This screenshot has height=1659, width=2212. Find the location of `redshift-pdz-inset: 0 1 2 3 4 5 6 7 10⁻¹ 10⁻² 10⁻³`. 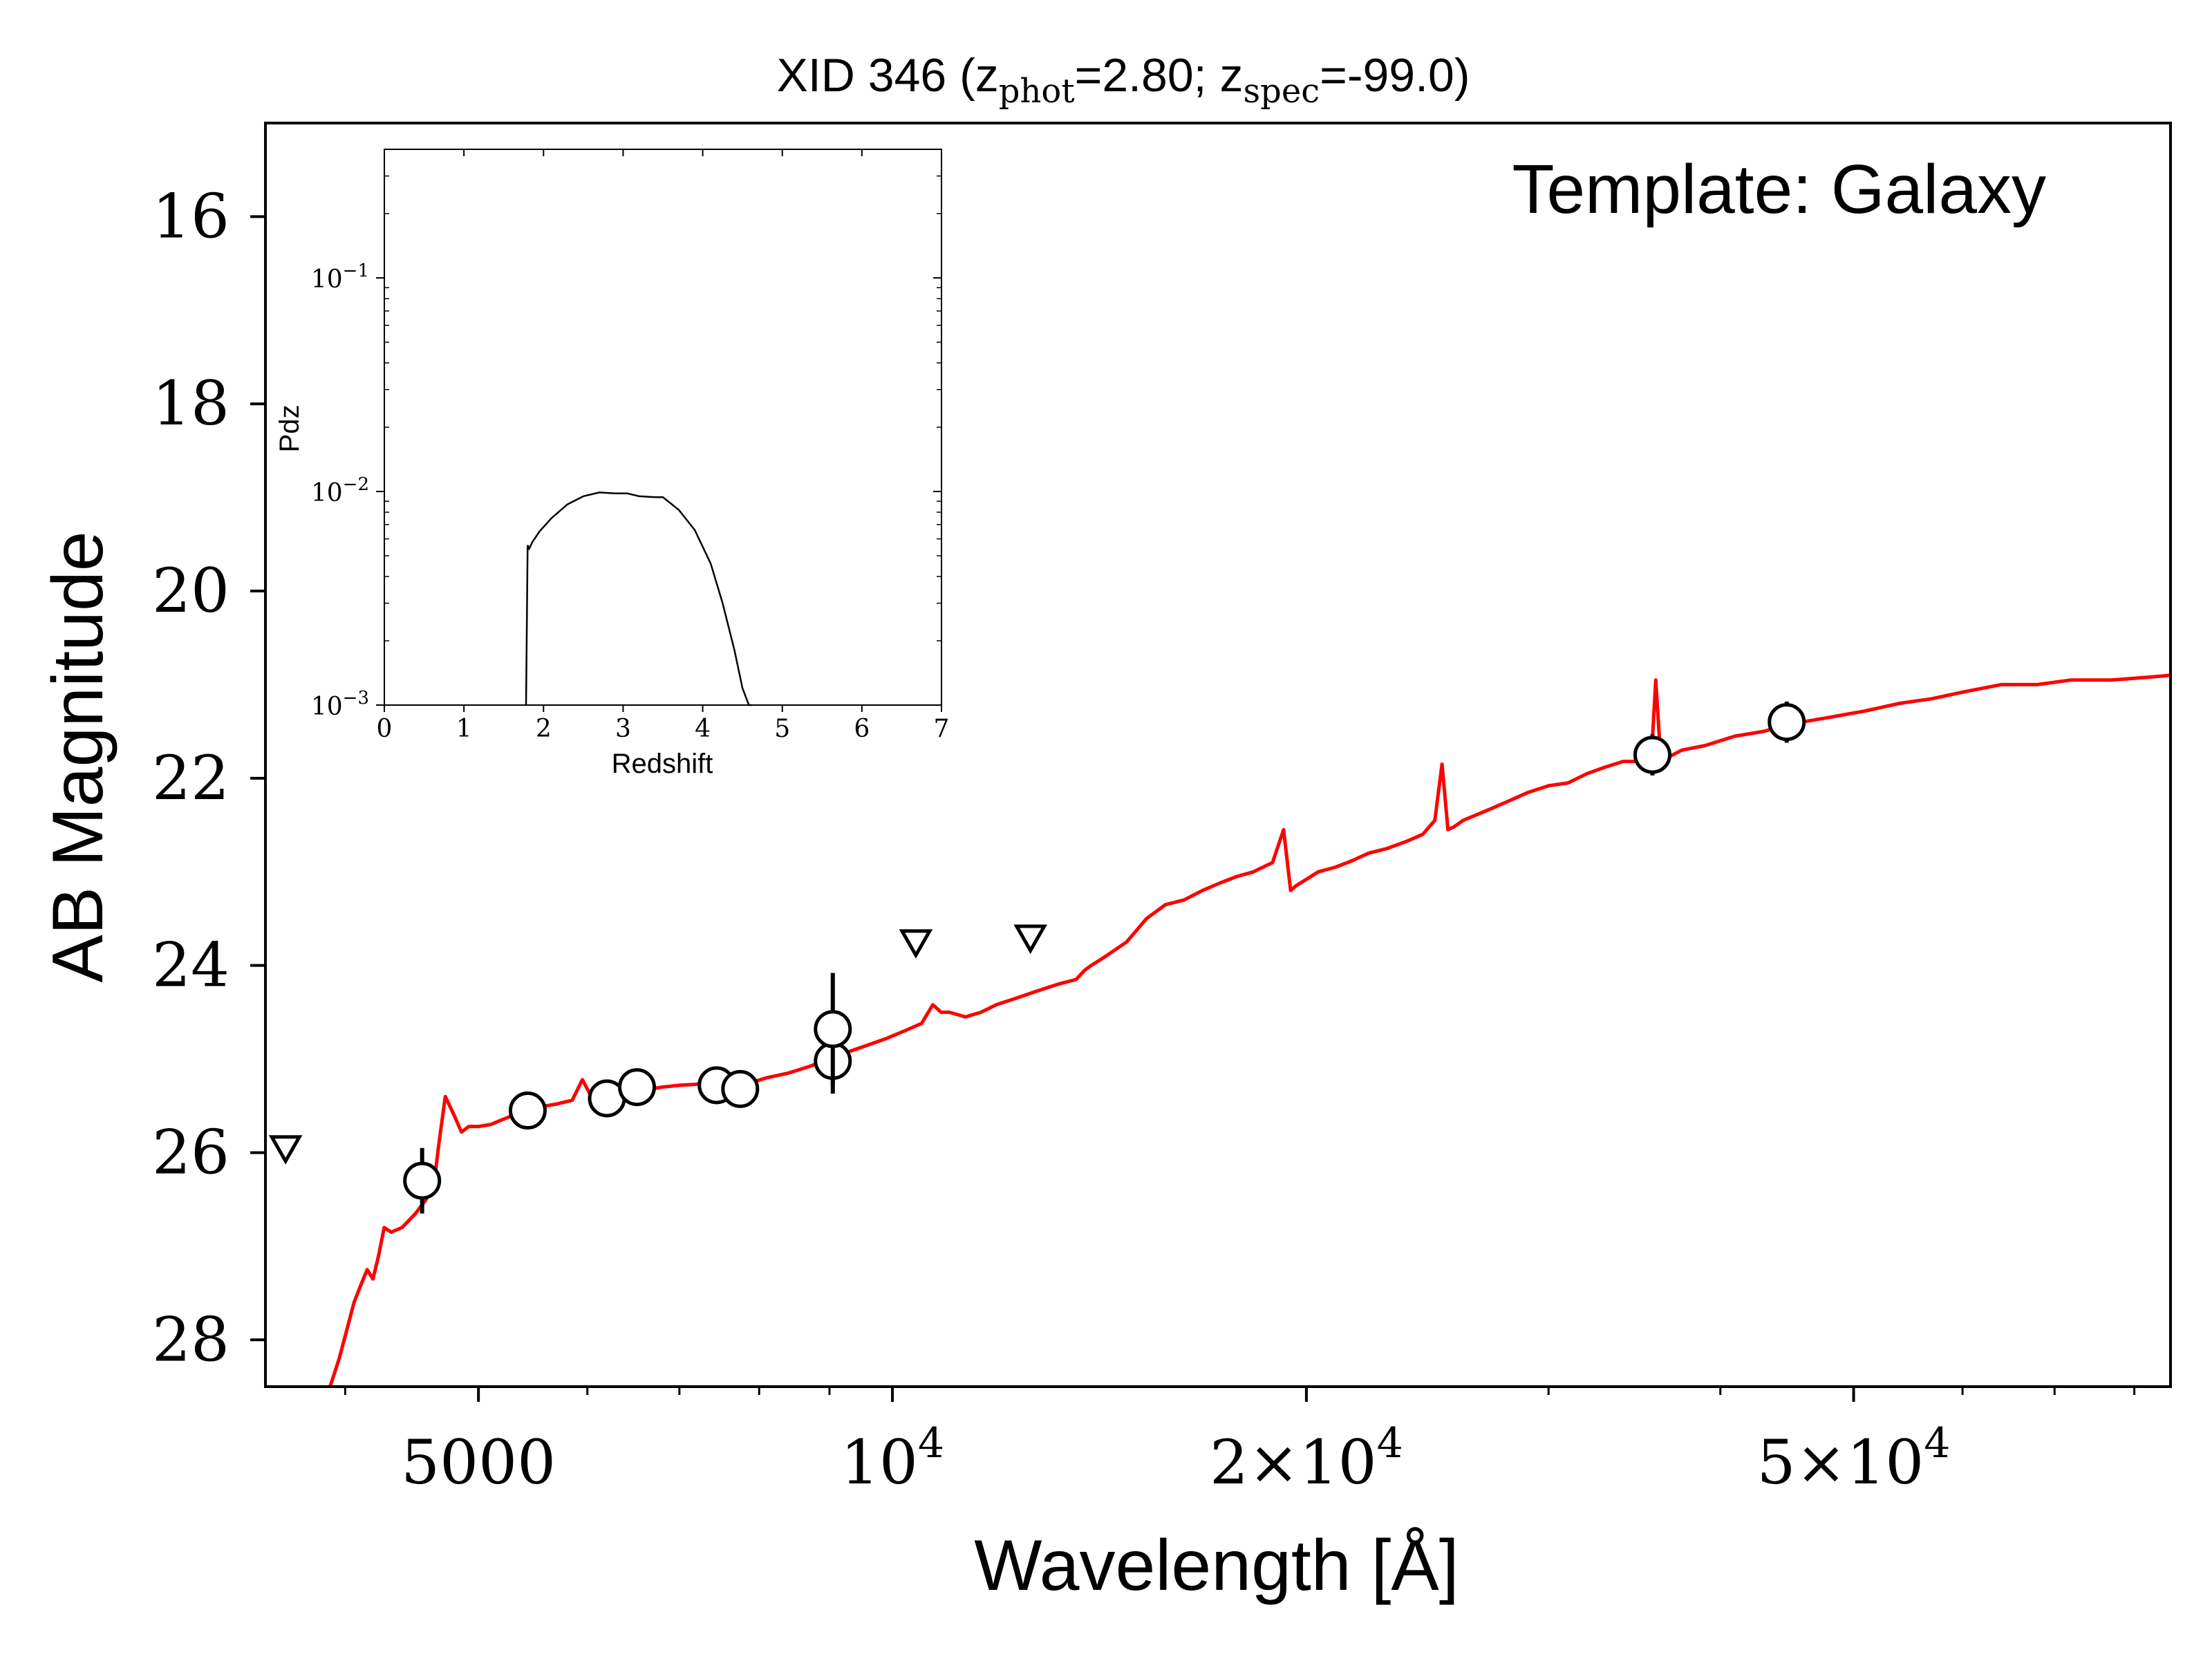

redshift-pdz-inset: 0 1 2 3 4 5 6 7 10⁻¹ 10⁻² 10⁻³ is located at coordinates (630, 446).